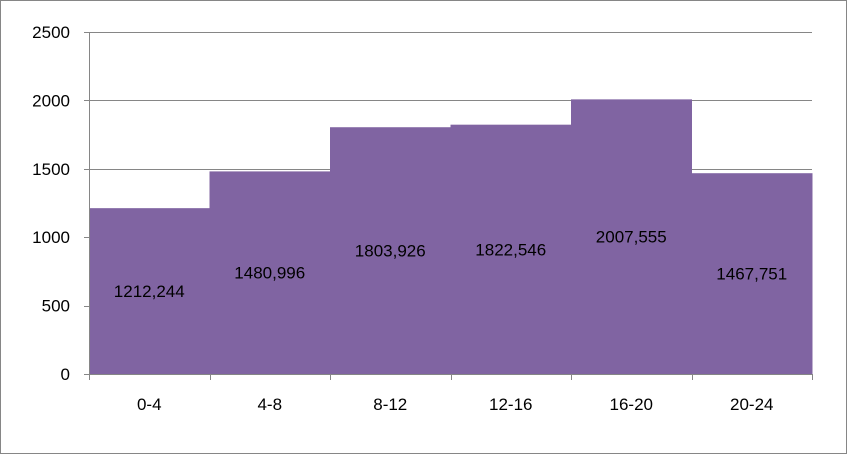 The width and height of the screenshot is (847, 454). I want to click on data-label: 1212,244, so click(149, 291).